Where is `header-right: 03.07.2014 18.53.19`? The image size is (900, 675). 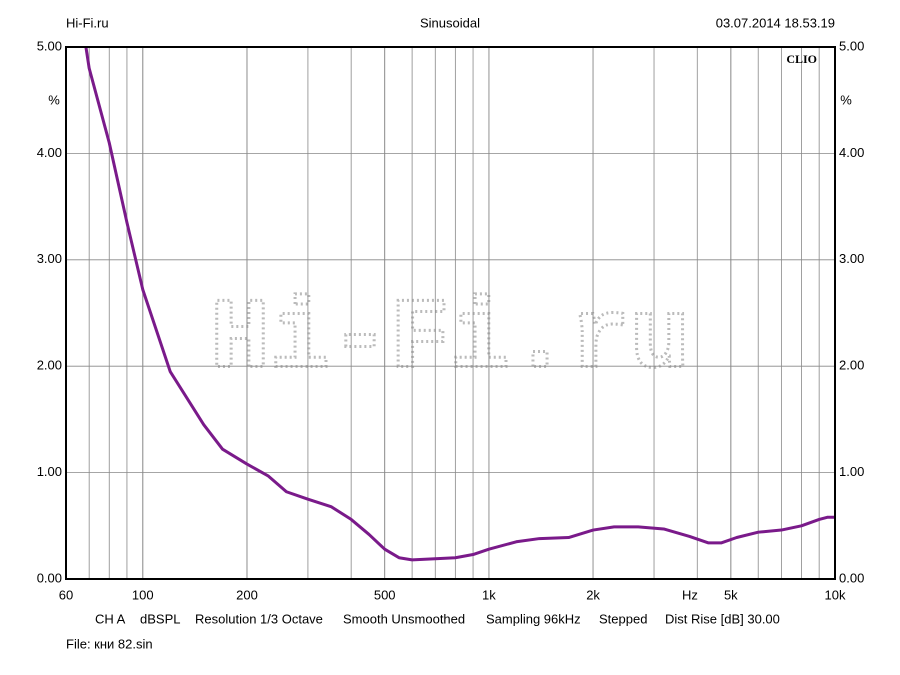
header-right: 03.07.2014 18.53.19 is located at coordinates (775, 22).